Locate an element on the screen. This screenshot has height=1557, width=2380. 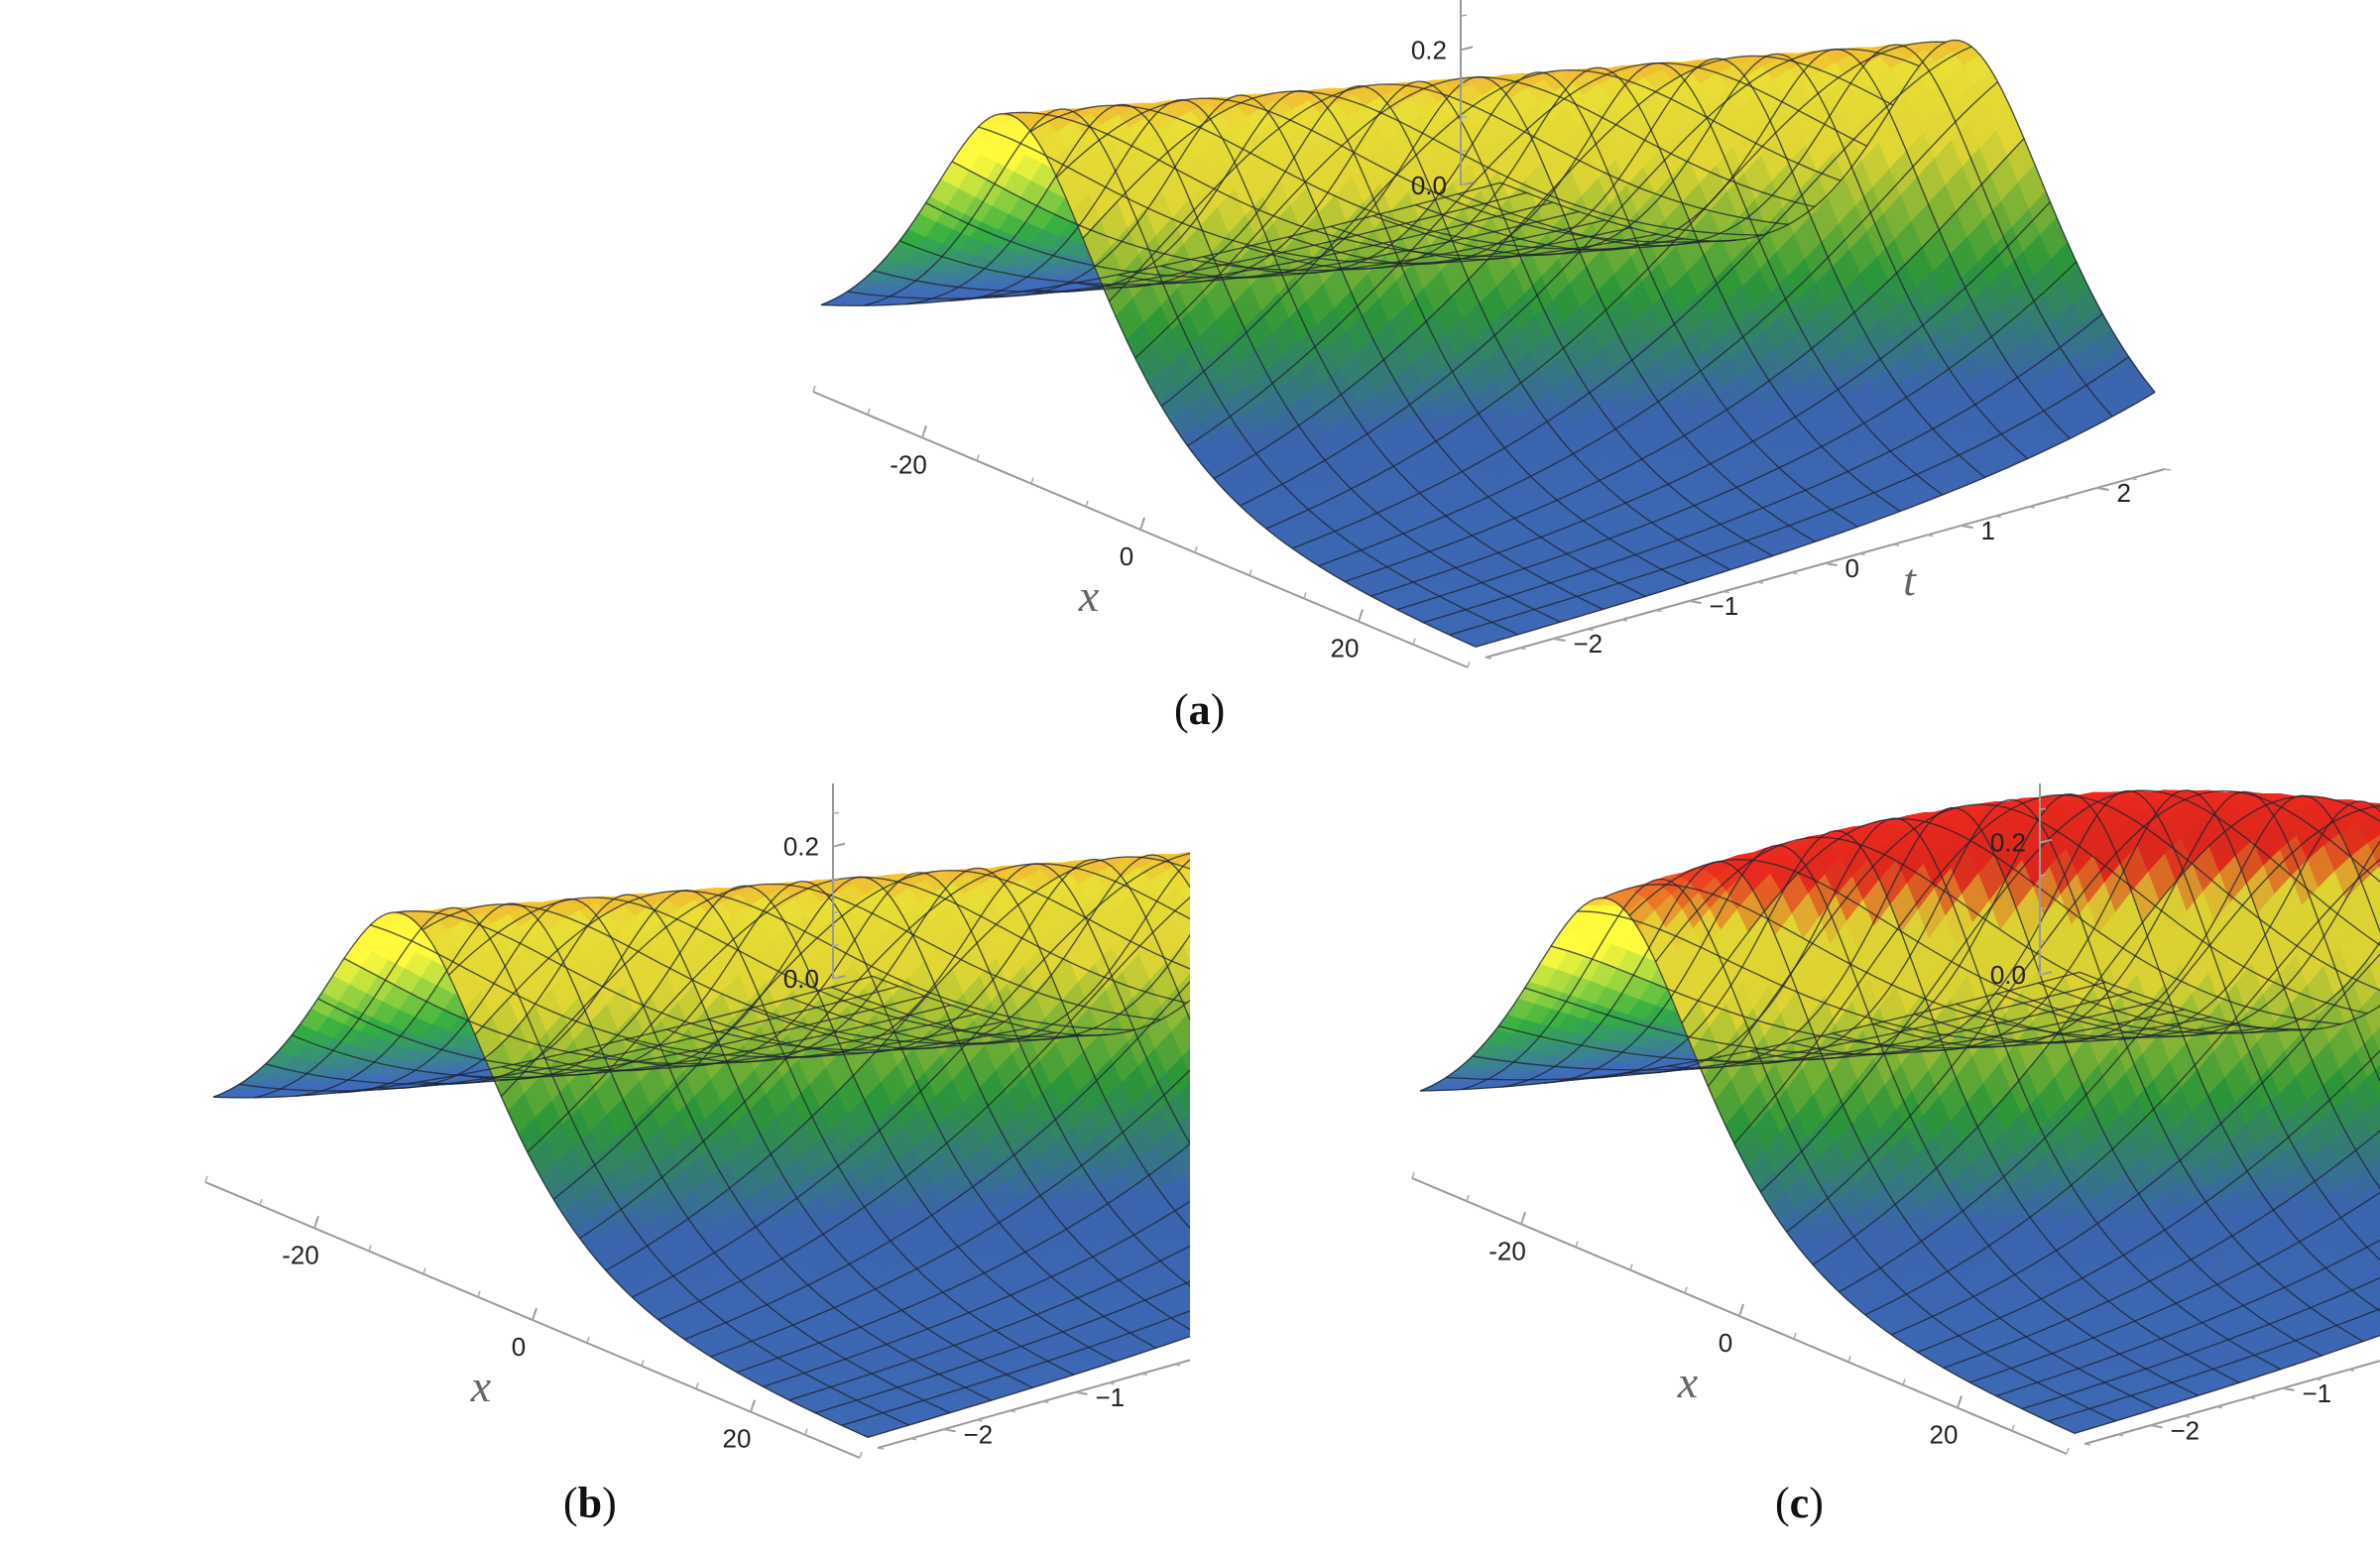
x-axis-label: x is located at coordinates (1089, 595).